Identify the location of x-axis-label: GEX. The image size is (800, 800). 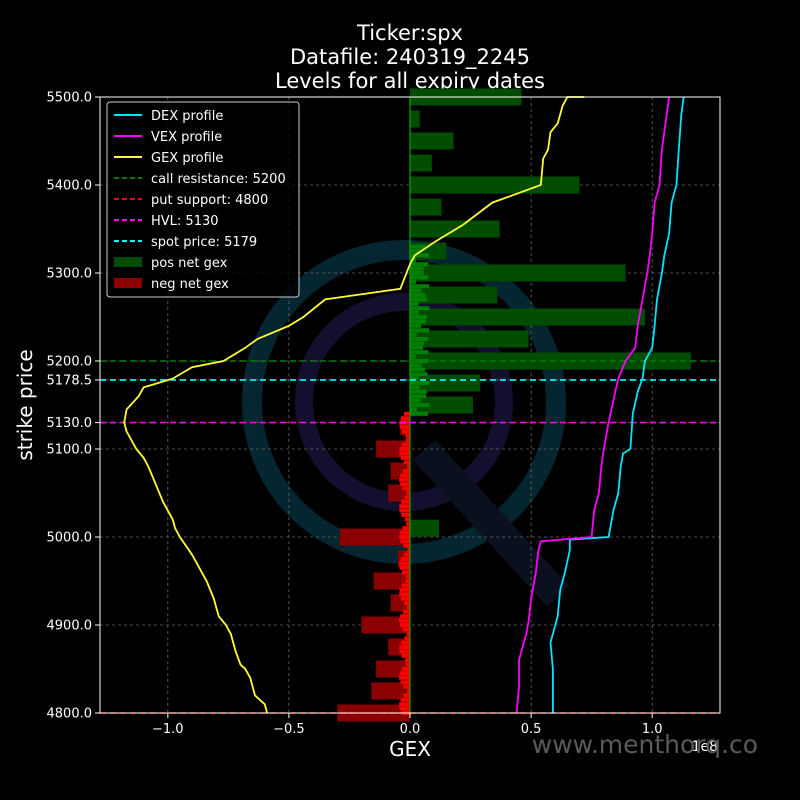
(410, 749).